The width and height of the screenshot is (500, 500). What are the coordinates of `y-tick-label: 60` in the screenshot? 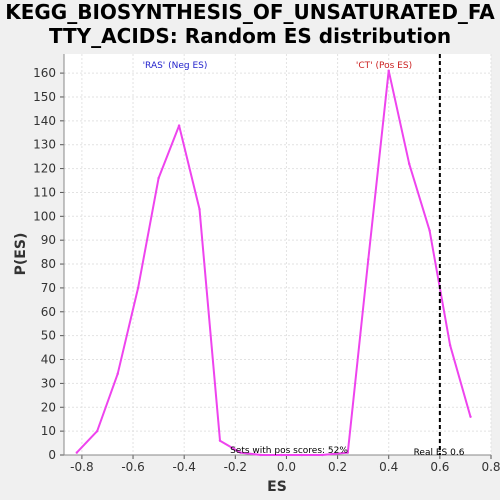 It's located at (48, 312).